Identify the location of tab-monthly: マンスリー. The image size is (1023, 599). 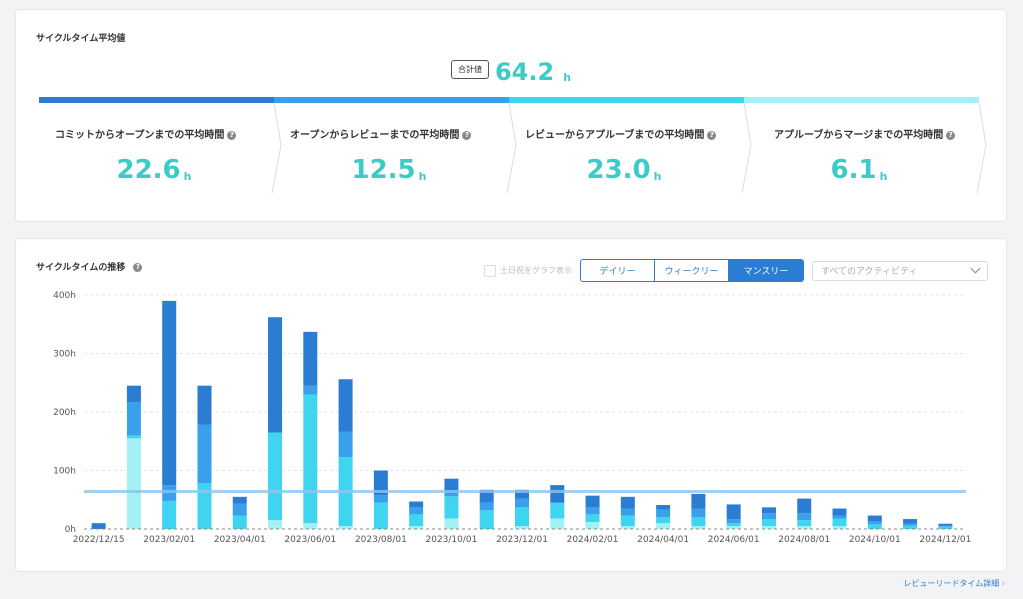
(766, 270).